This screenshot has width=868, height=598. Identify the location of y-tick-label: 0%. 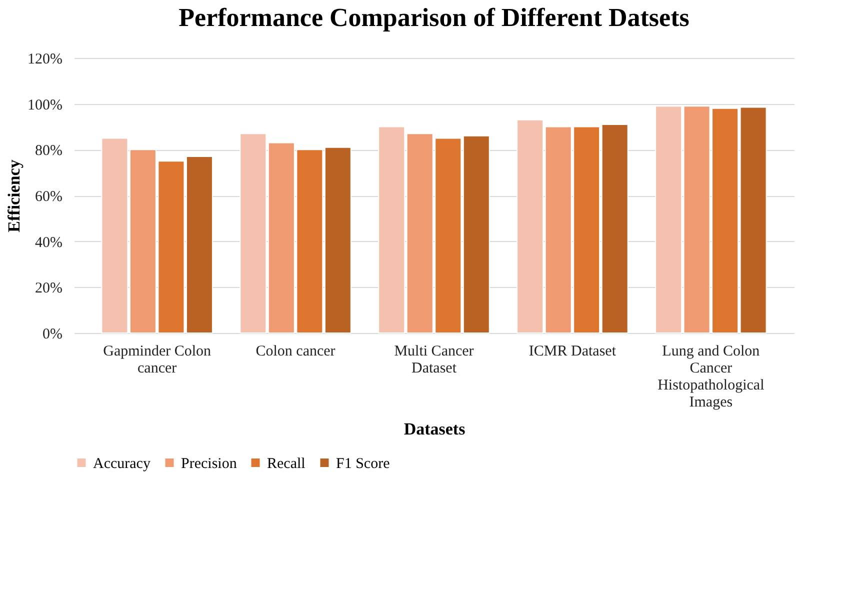
(52, 334).